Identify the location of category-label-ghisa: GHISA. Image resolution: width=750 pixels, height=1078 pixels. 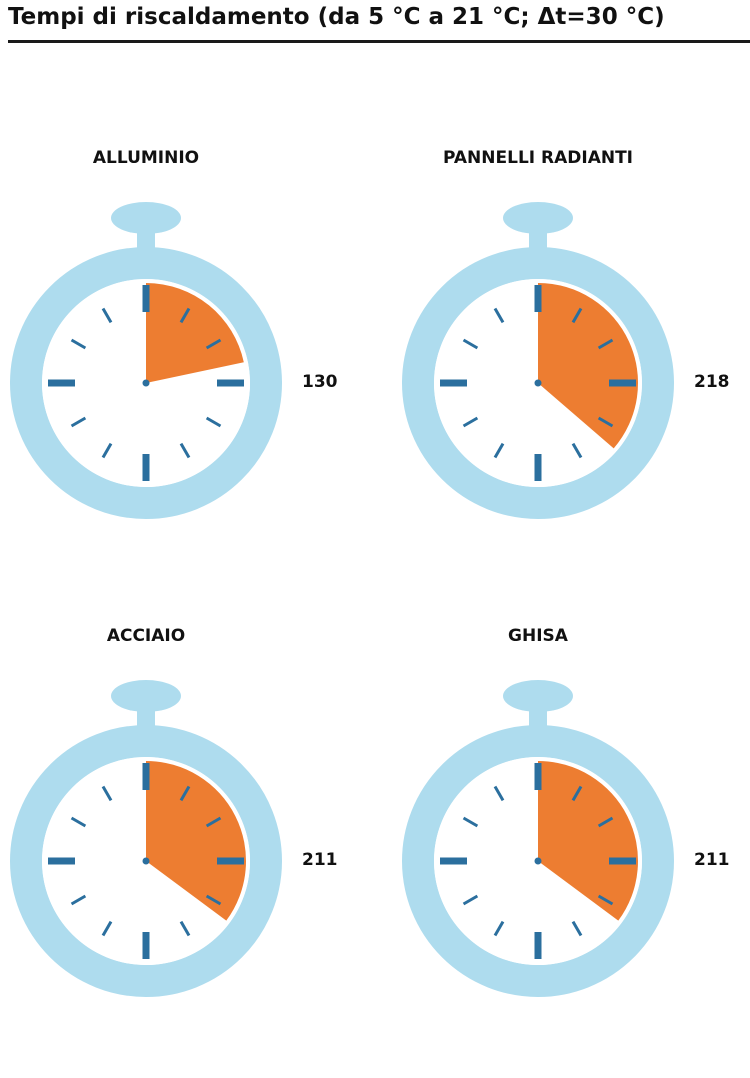
(538, 636).